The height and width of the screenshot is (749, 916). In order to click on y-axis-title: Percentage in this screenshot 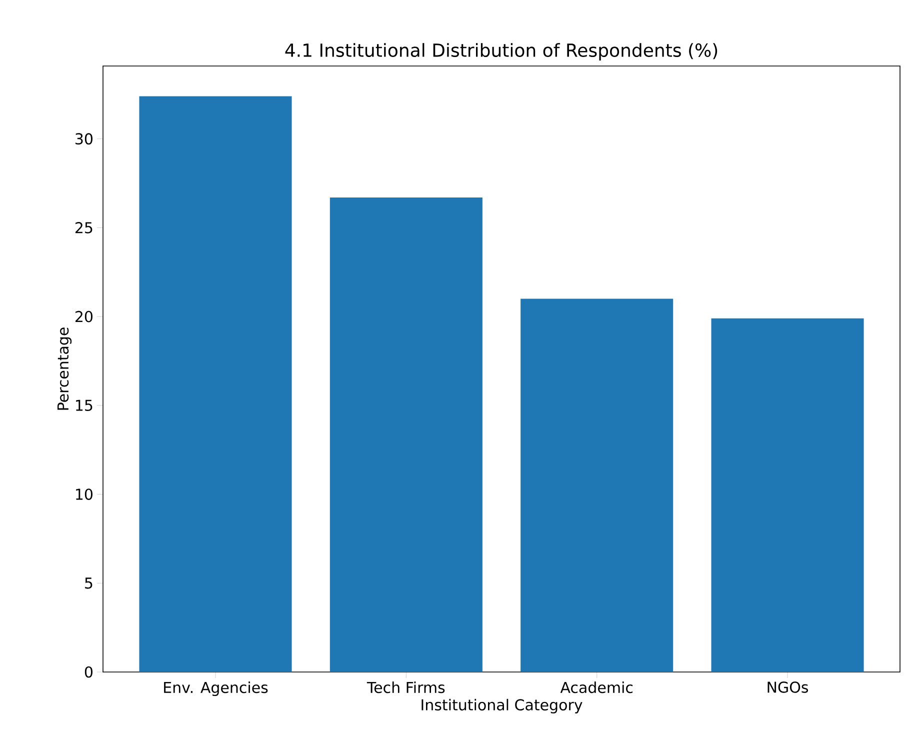, I will do `click(64, 369)`.